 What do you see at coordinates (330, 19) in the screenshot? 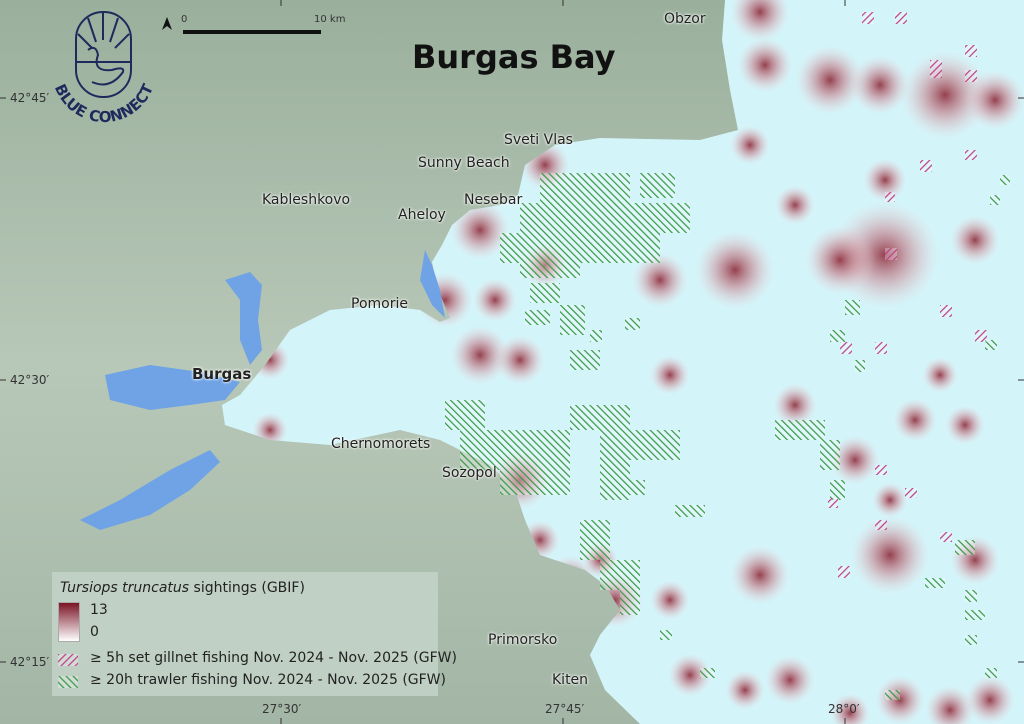
I see `scale-end: 10 km` at bounding box center [330, 19].